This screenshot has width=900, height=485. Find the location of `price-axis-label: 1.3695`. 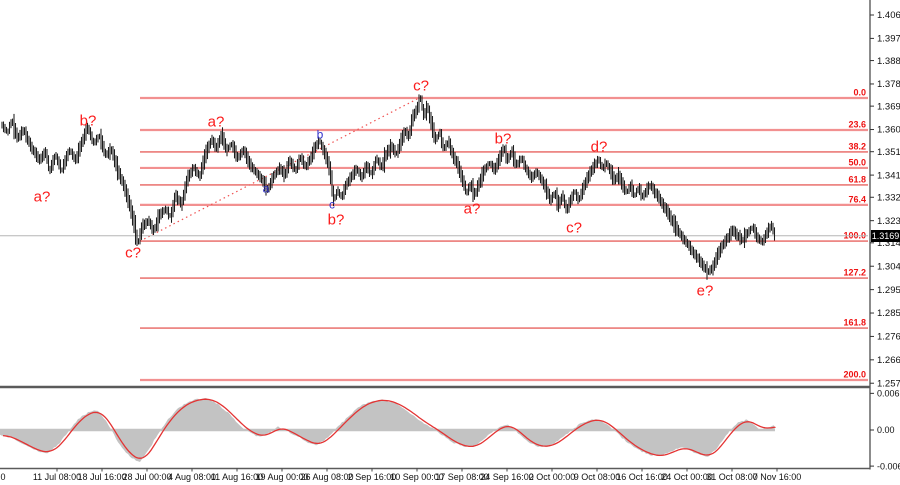

price-axis-label: 1.3695 is located at coordinates (888, 106).